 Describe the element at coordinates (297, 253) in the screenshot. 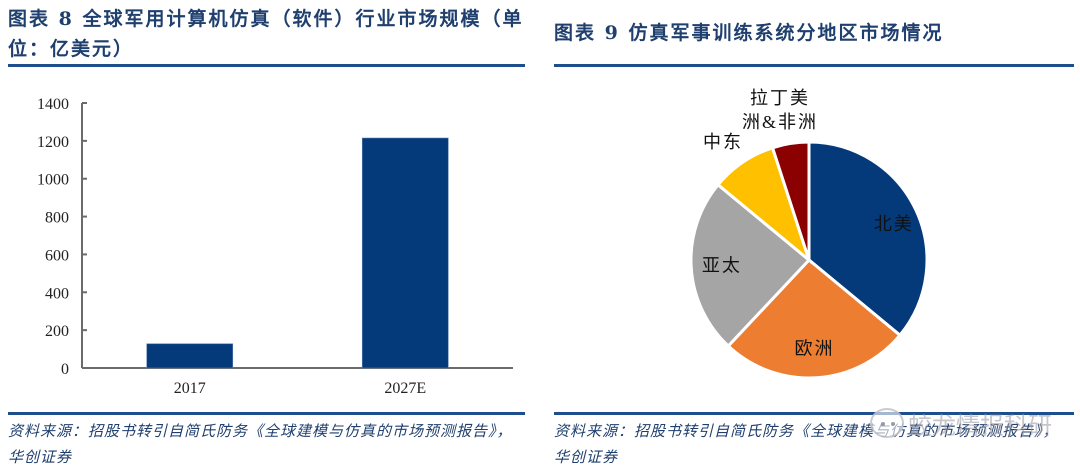

I see `bars` at that location.